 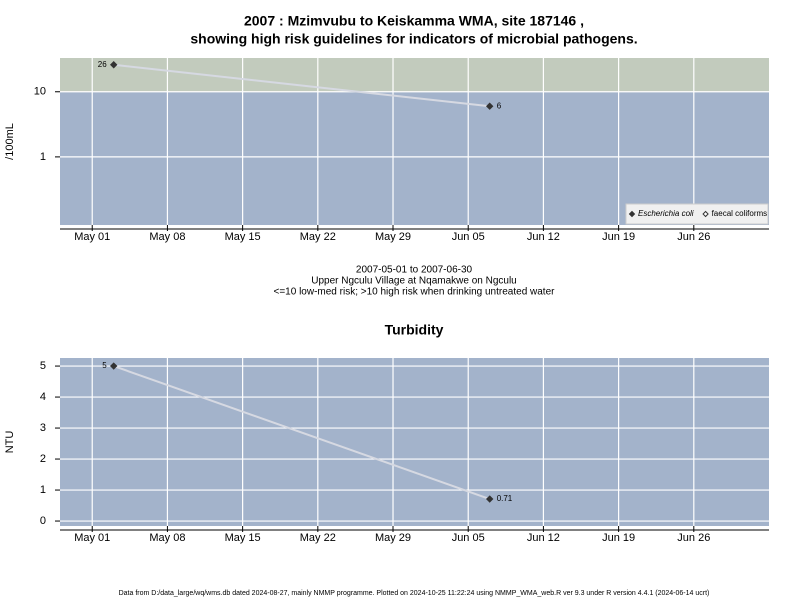 I want to click on y-tick-label: 2, so click(x=43, y=459).